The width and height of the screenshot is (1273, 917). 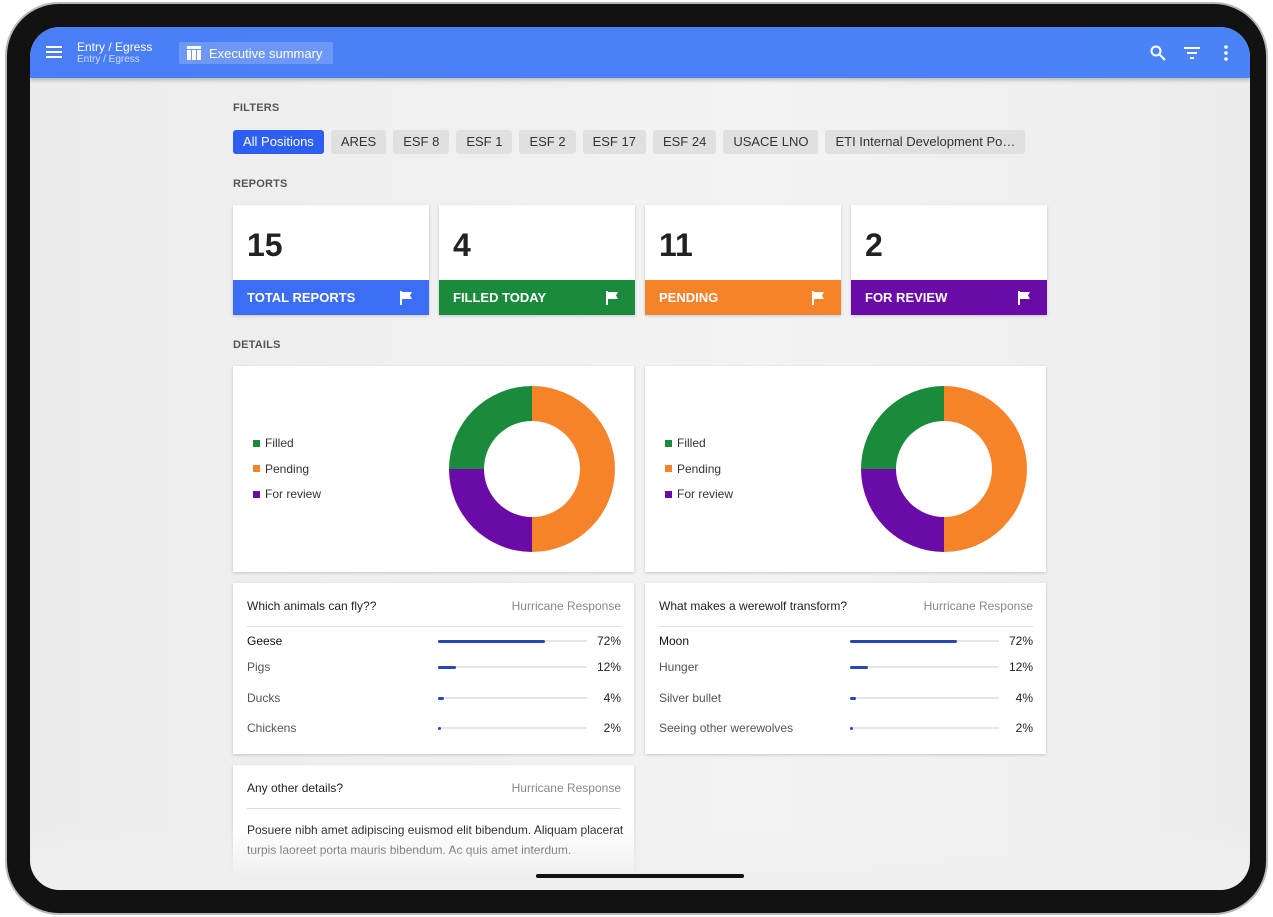 What do you see at coordinates (1192, 53) in the screenshot?
I see `filter-icon` at bounding box center [1192, 53].